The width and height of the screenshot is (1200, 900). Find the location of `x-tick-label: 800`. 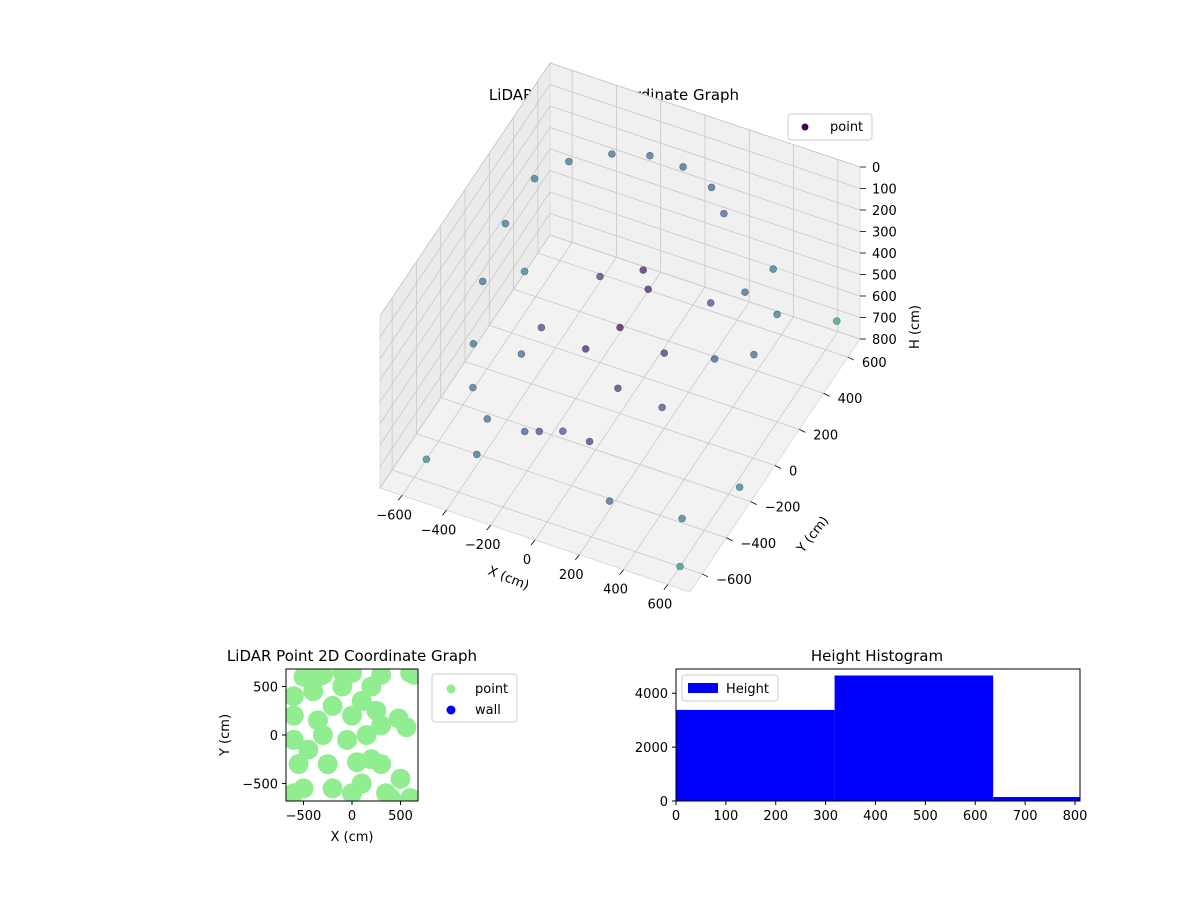

x-tick-label: 800 is located at coordinates (1075, 816).